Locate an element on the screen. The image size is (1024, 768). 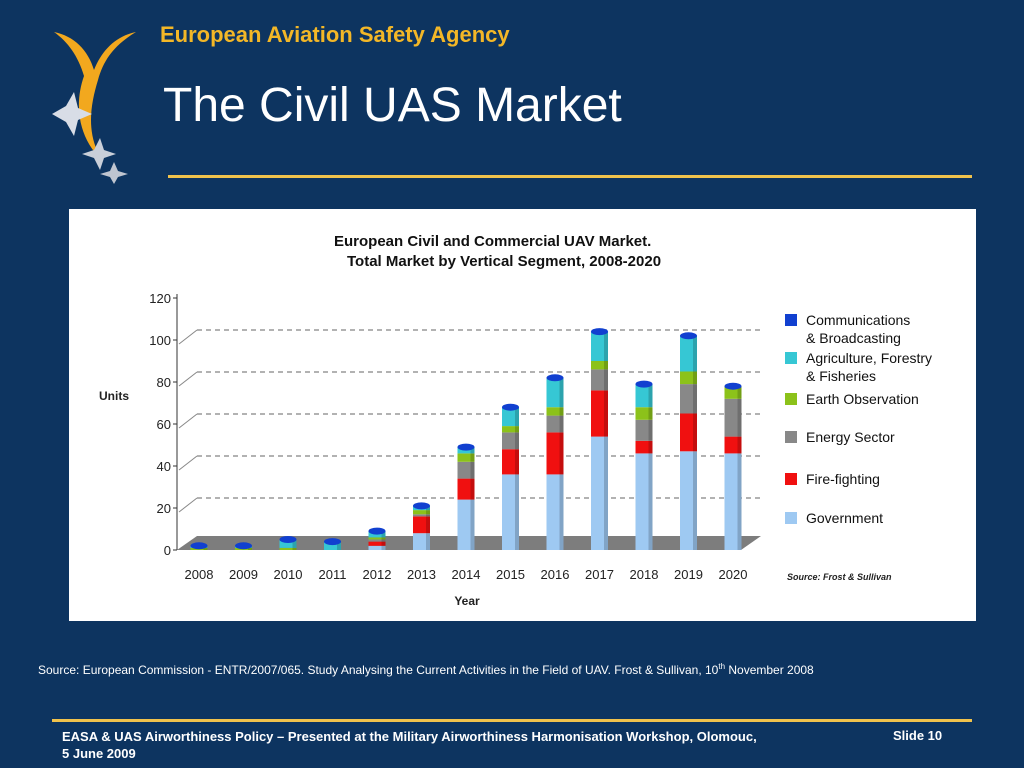
x-tick-label-2018: 2018 is located at coordinates (644, 574).